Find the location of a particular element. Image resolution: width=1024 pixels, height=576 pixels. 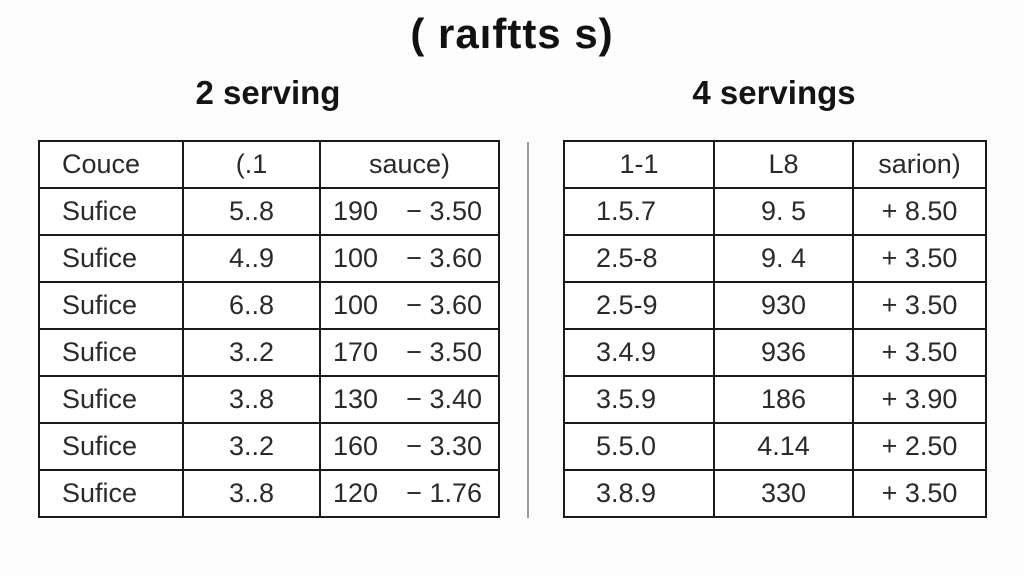

table-cell: 9. 5 is located at coordinates (783, 211).